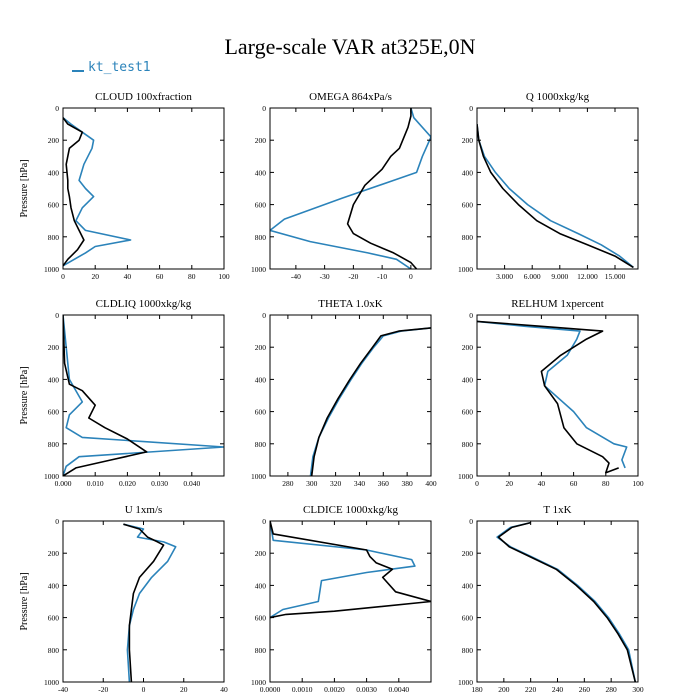 This screenshot has height=700, width=700. I want to click on x-tick-label: 60, so click(574, 483).